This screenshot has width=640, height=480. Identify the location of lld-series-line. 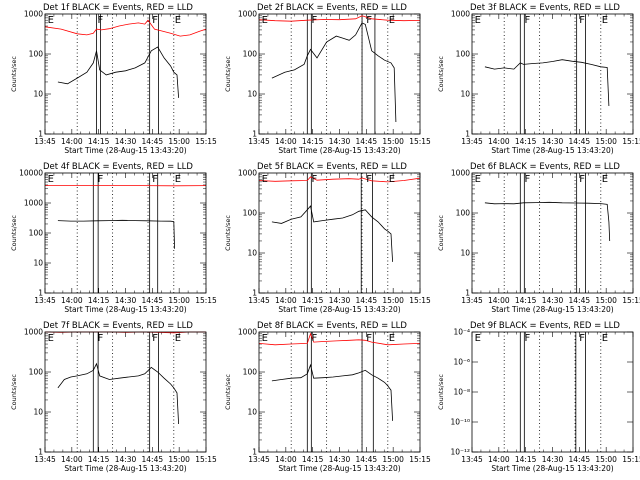
(339, 18).